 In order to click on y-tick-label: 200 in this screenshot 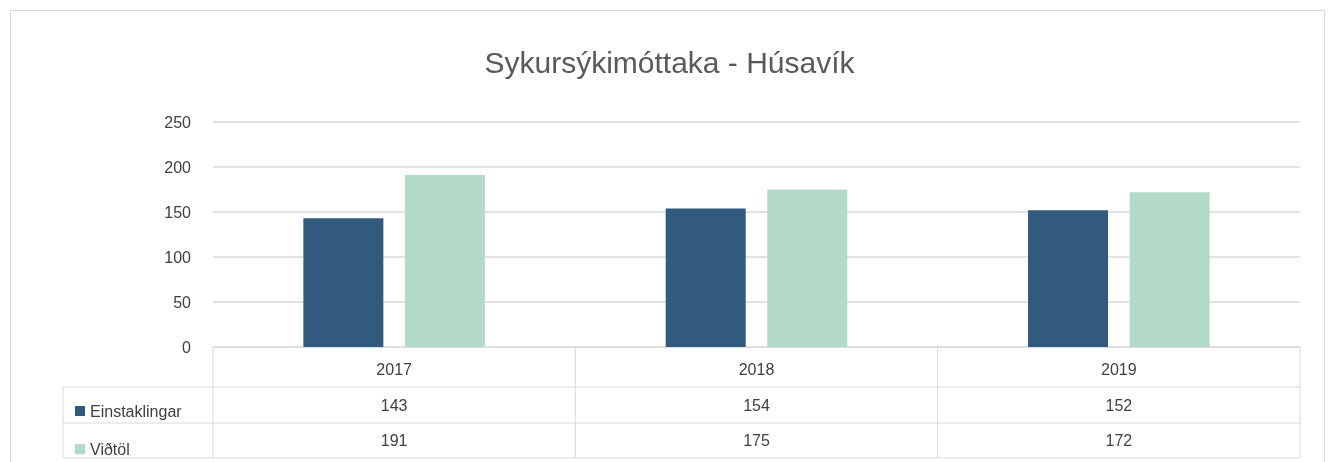, I will do `click(178, 167)`.